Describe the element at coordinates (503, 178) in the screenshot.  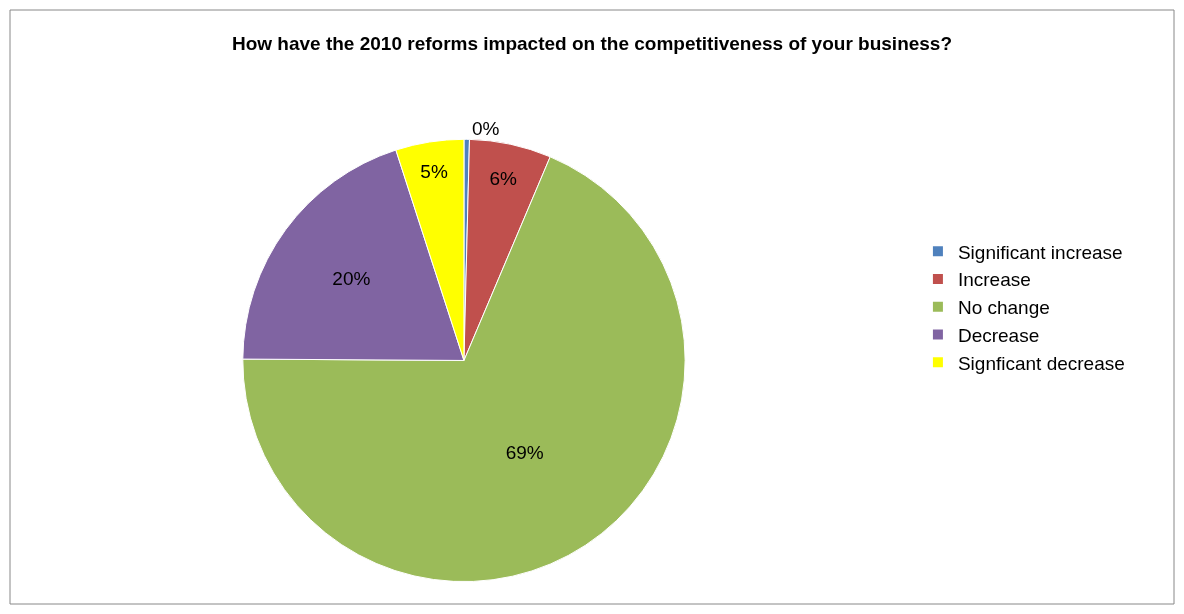
I see `data-label: 6%` at that location.